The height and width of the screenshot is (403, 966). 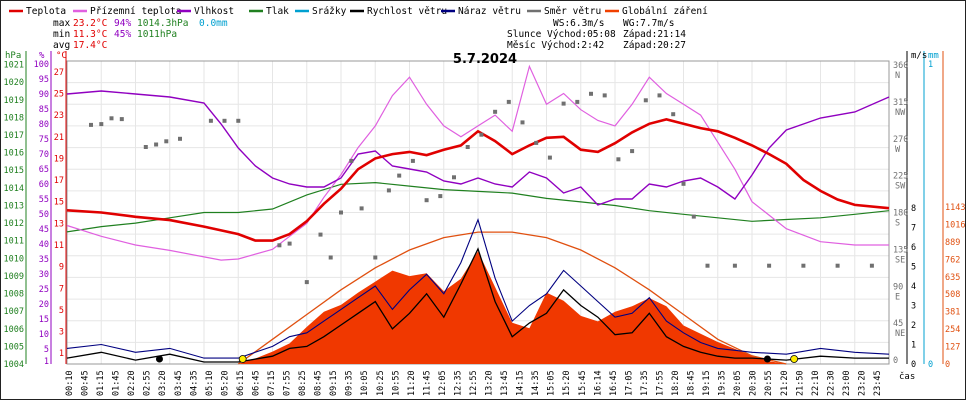 What do you see at coordinates (645, 383) in the screenshot?
I see `time-tick: 17:35` at bounding box center [645, 383].